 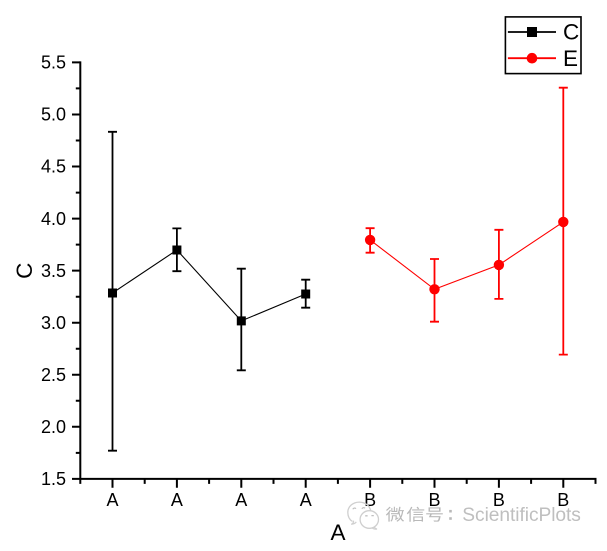 What do you see at coordinates (53, 167) in the screenshot?
I see `svg-text: 4.5` at bounding box center [53, 167].